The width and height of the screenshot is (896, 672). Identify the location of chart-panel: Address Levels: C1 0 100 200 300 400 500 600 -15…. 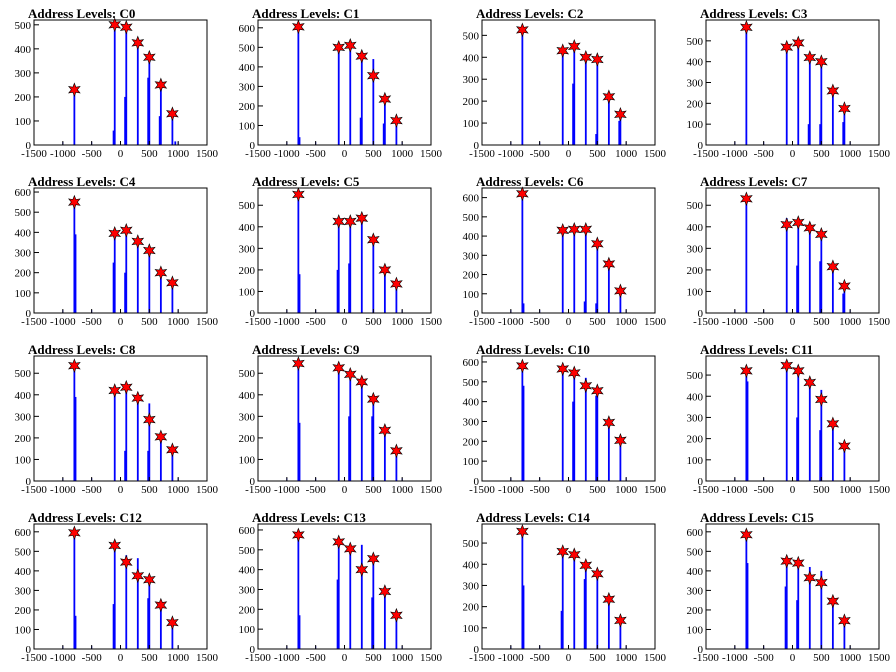
(336, 84).